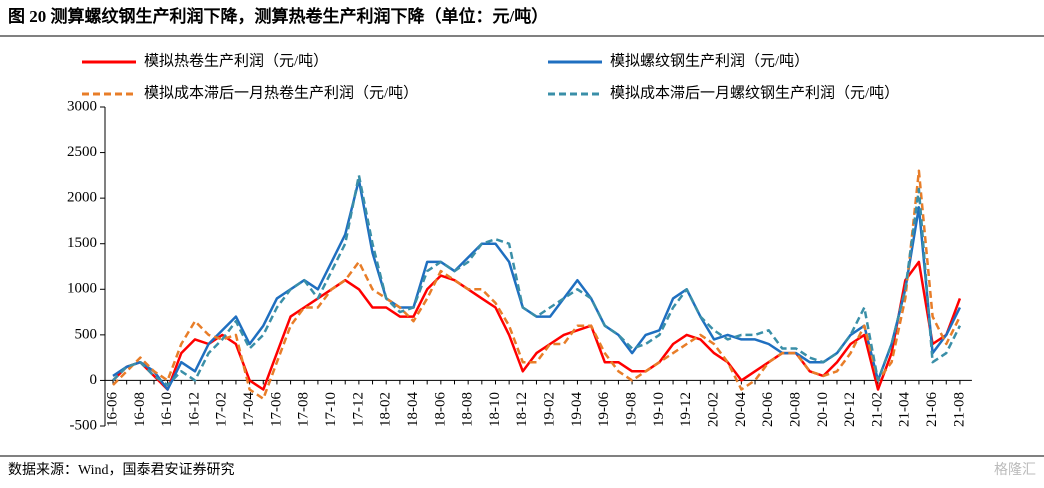 Image resolution: width=1044 pixels, height=488 pixels. I want to click on legend-label: 模拟成本滞后一月螺纹钢生产利润（元/吨）, so click(754, 92).